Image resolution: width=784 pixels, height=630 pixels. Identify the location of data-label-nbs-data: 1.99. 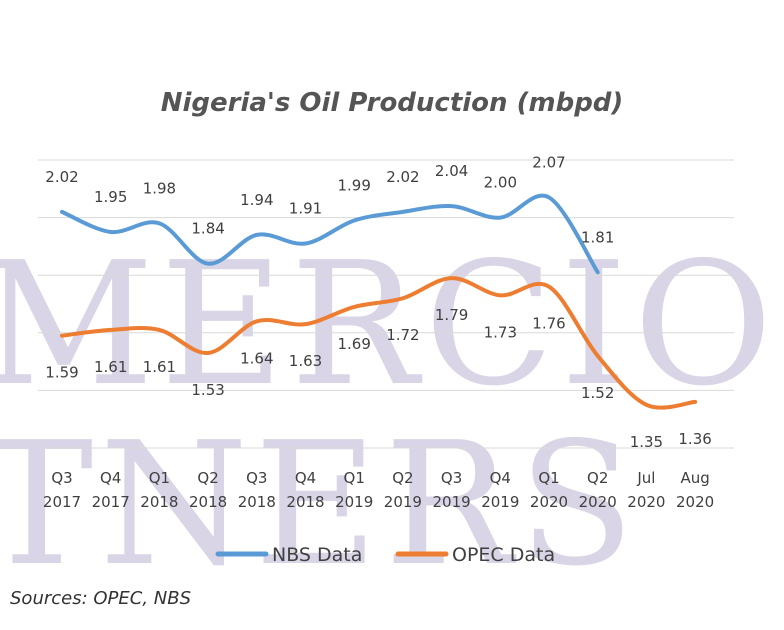
(353, 185).